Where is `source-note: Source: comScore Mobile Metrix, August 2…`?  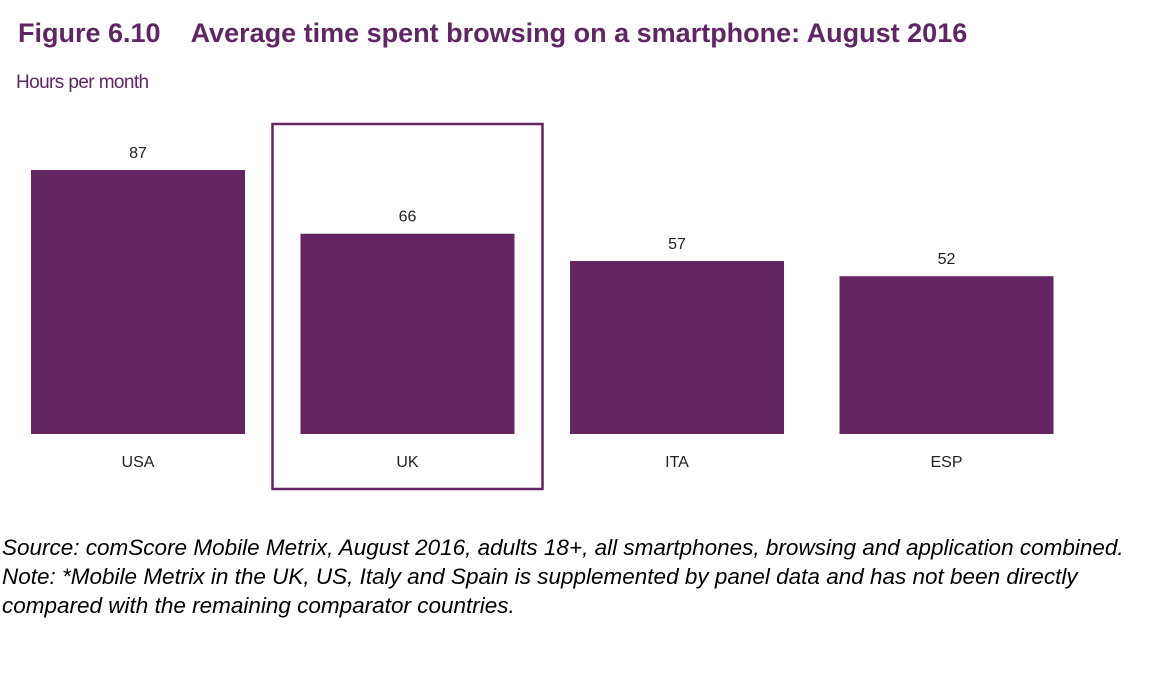 source-note: Source: comScore Mobile Metrix, August 2… is located at coordinates (563, 547).